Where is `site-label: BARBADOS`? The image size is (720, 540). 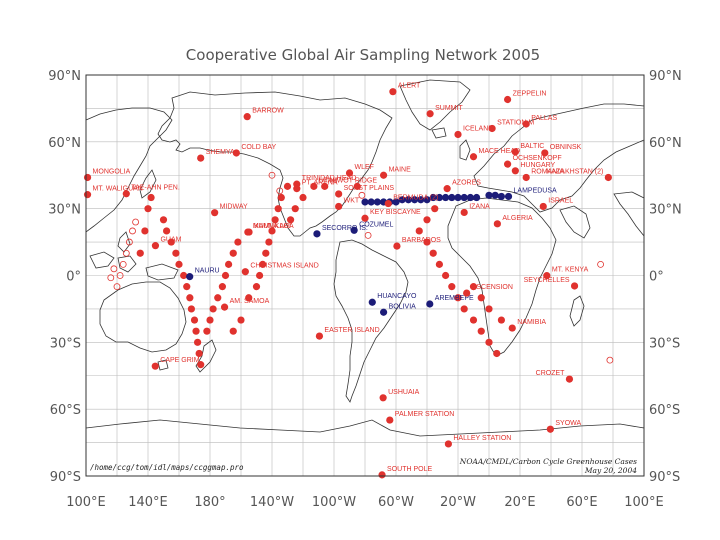
site-label: BARBADOS is located at coordinates (421, 240).